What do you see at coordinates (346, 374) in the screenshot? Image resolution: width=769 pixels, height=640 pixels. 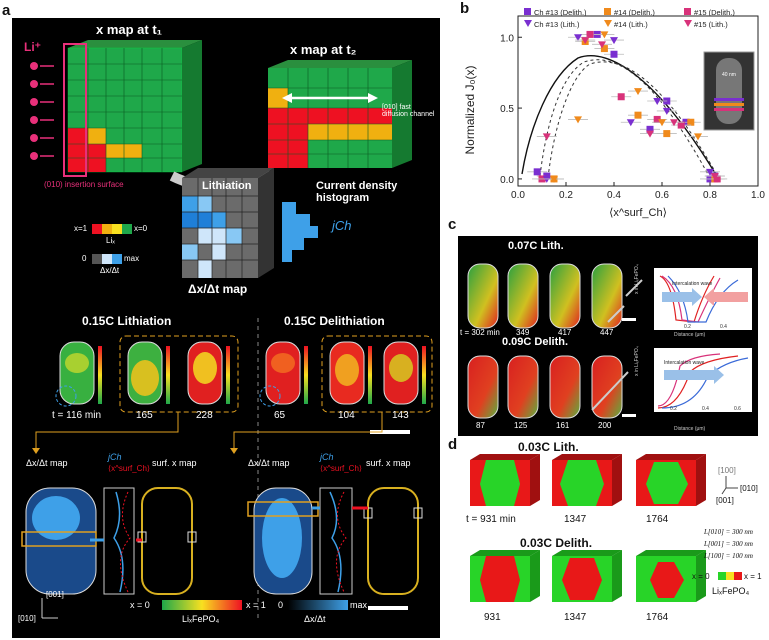 I see `delith-particles` at bounding box center [346, 374].